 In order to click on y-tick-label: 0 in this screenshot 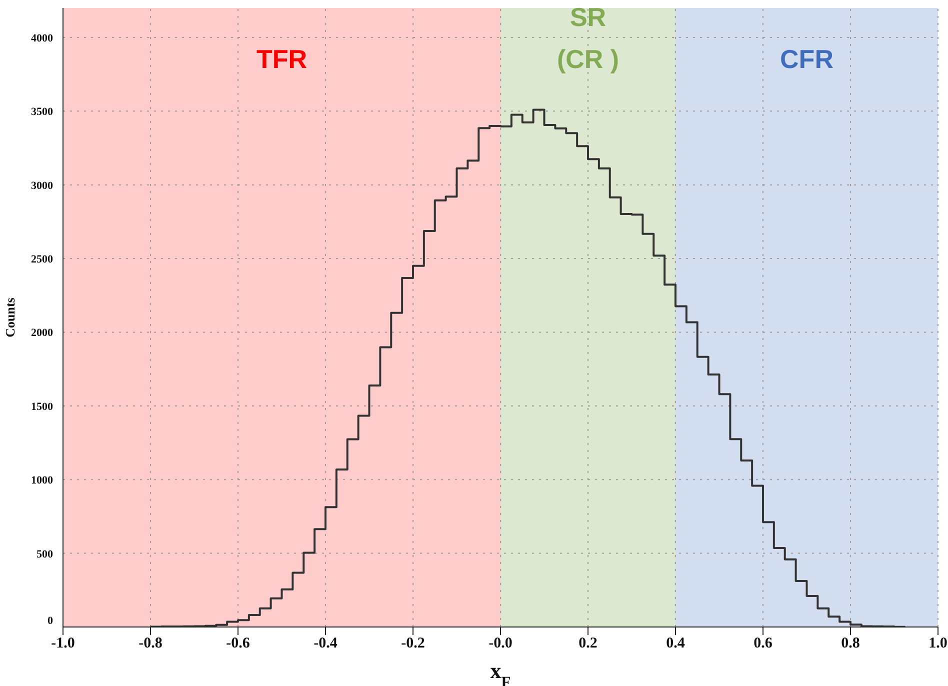, I will do `click(51, 621)`.